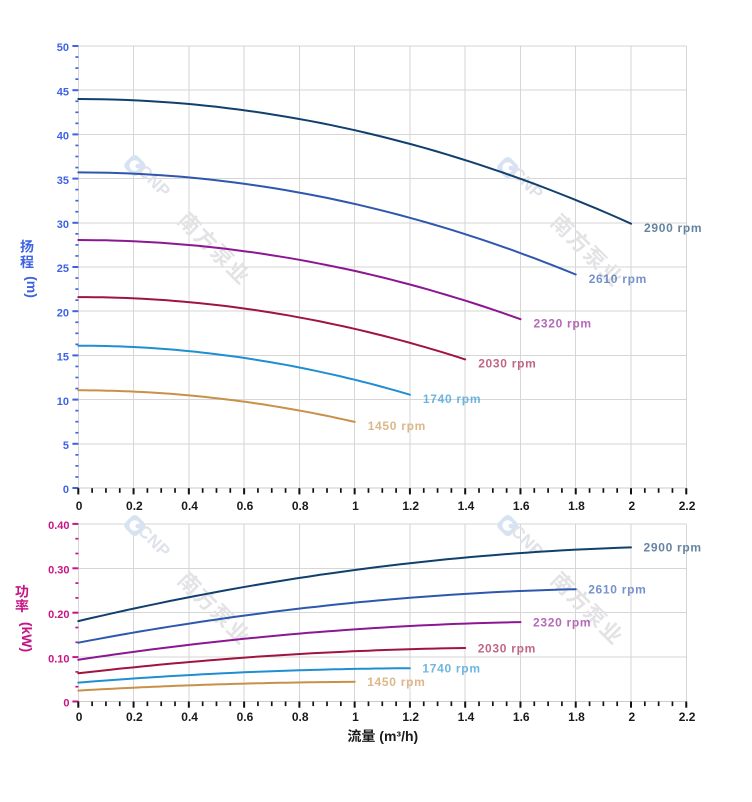 The image size is (752, 802). Describe the element at coordinates (32, 287) in the screenshot. I see `svg-text: (m)` at that location.